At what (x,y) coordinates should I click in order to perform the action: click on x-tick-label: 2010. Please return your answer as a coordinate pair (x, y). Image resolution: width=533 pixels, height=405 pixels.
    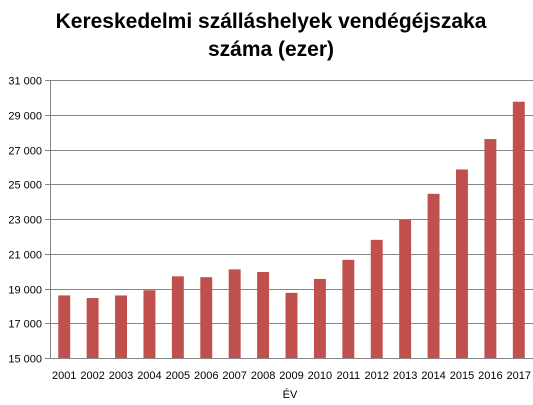
    Looking at the image, I should click on (320, 376).